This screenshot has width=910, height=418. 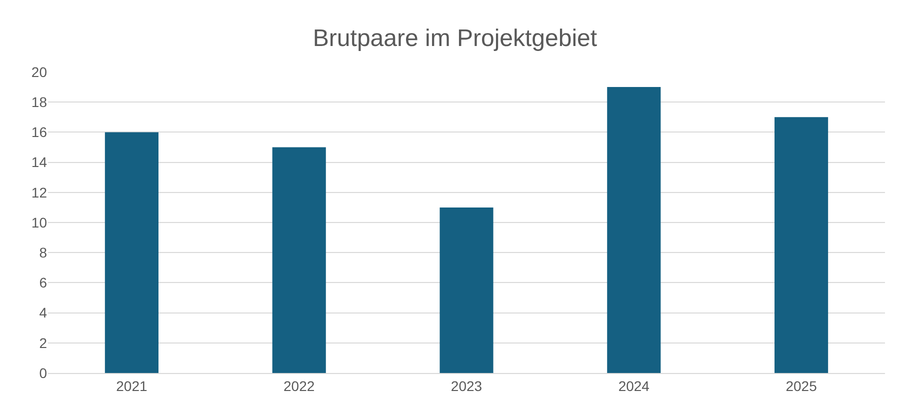 What do you see at coordinates (39, 102) in the screenshot?
I see `y-tick-label: 18` at bounding box center [39, 102].